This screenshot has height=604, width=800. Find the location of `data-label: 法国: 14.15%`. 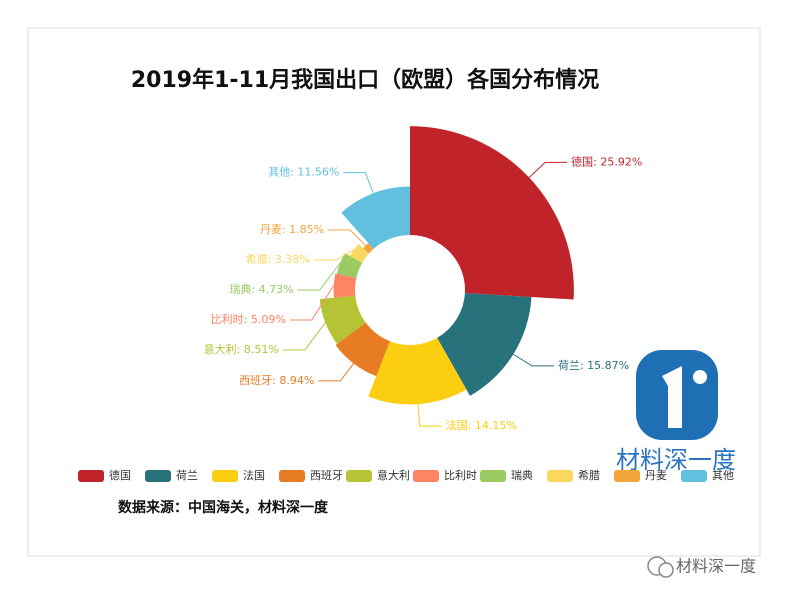

data-label: 法国: 14.15% is located at coordinates (481, 425).